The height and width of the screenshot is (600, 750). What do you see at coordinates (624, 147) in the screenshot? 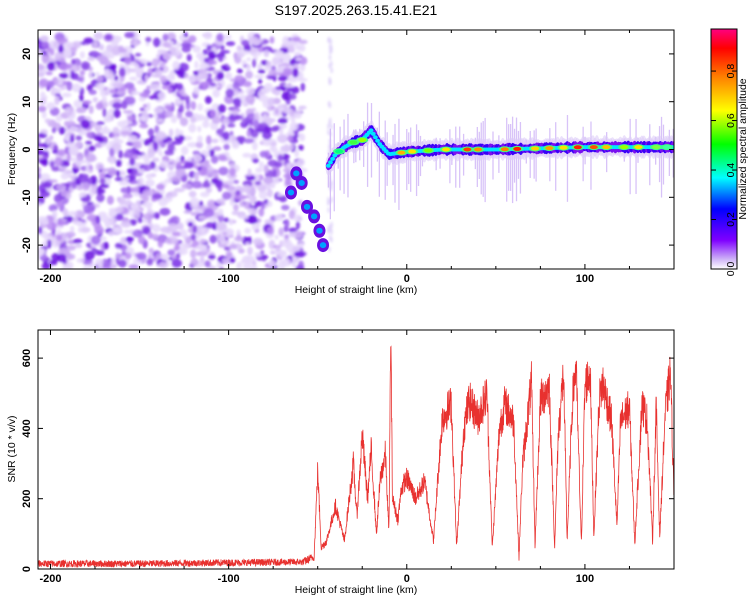
I see `spectrogram-hotspot` at bounding box center [624, 147].